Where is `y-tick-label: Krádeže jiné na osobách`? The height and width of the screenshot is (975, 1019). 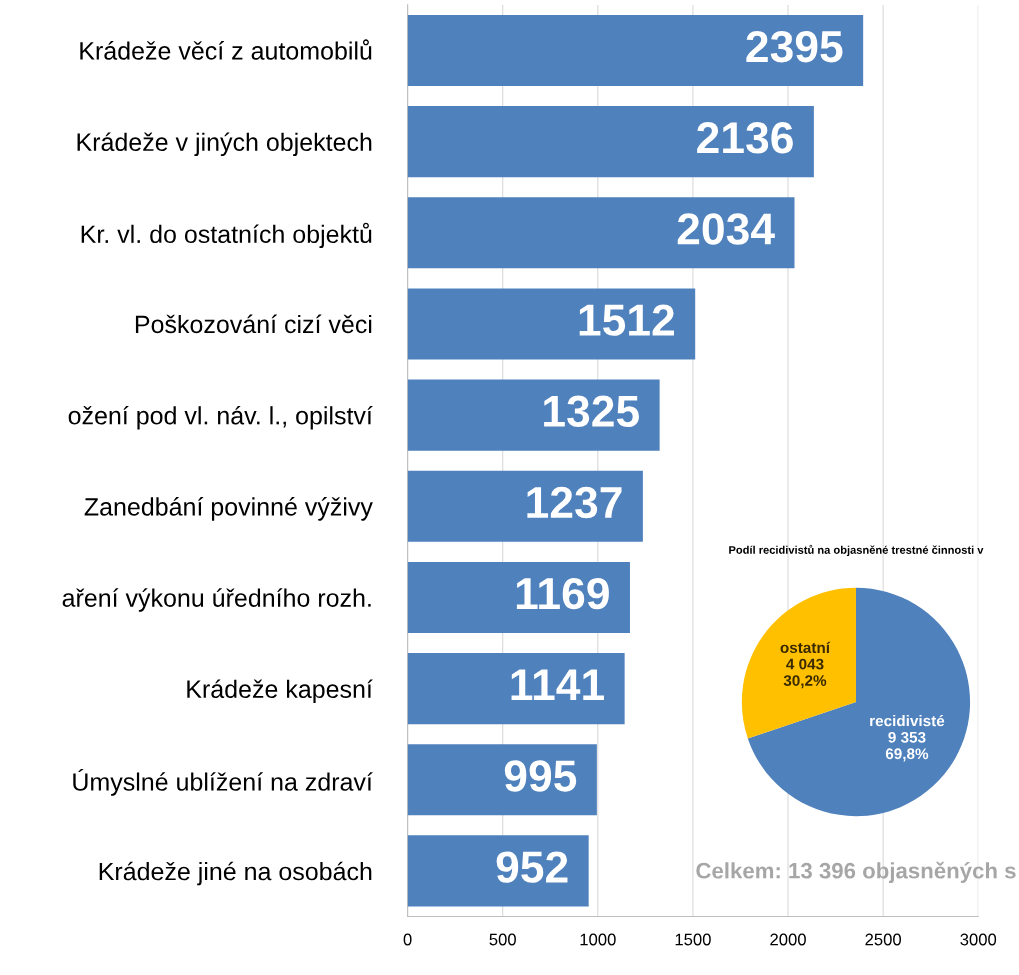 y-tick-label: Krádeže jiné na osobách is located at coordinates (235, 873).